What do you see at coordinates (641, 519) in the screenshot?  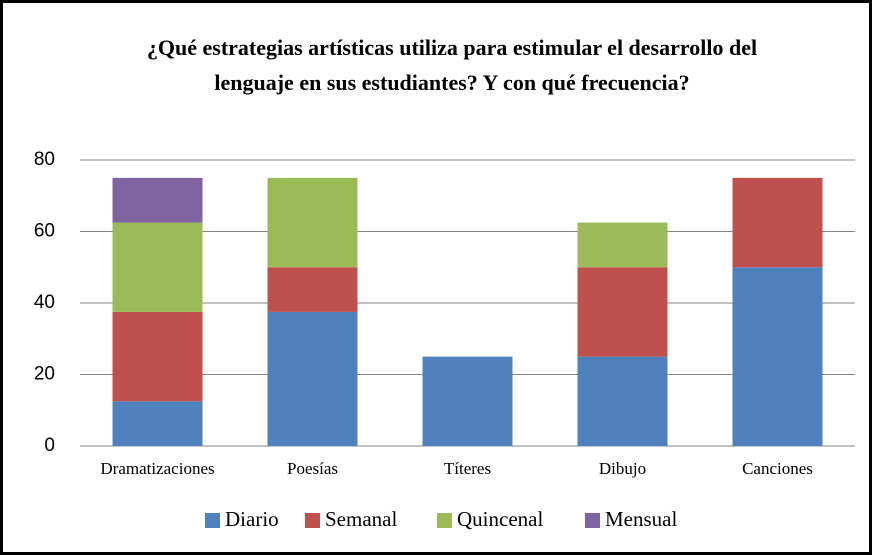 I see `legend-label: Mensual` at bounding box center [641, 519].